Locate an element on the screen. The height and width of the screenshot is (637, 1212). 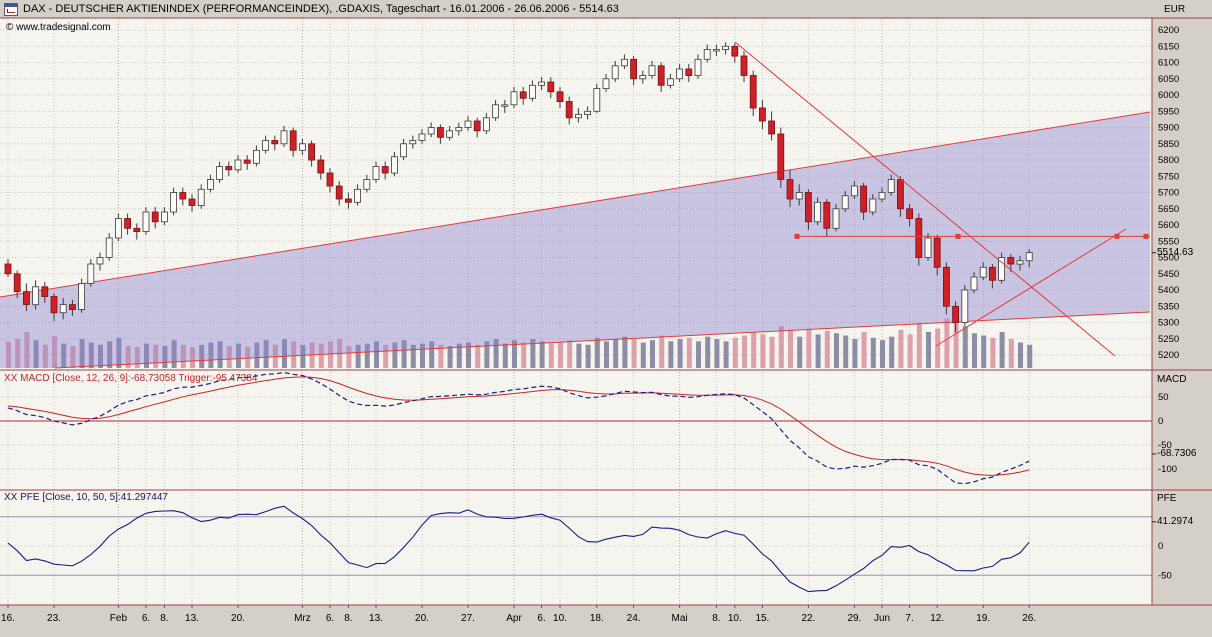
x-axis-label: 13. is located at coordinates (192, 618).